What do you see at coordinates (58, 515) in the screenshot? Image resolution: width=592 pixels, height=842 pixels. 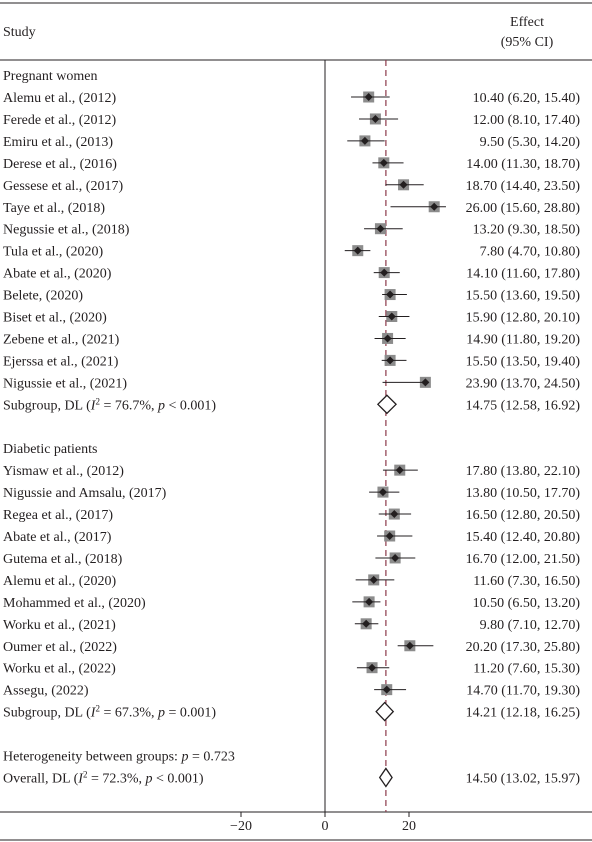 I see `study-label: Regea et al., (2017)` at bounding box center [58, 515].